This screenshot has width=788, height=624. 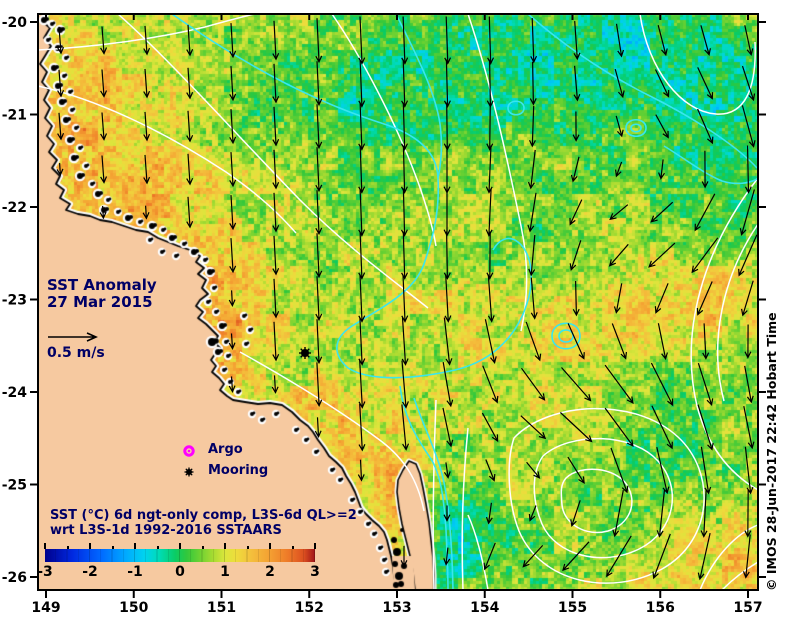 I want to click on colorbar-tick-label: 1, so click(x=225, y=572).